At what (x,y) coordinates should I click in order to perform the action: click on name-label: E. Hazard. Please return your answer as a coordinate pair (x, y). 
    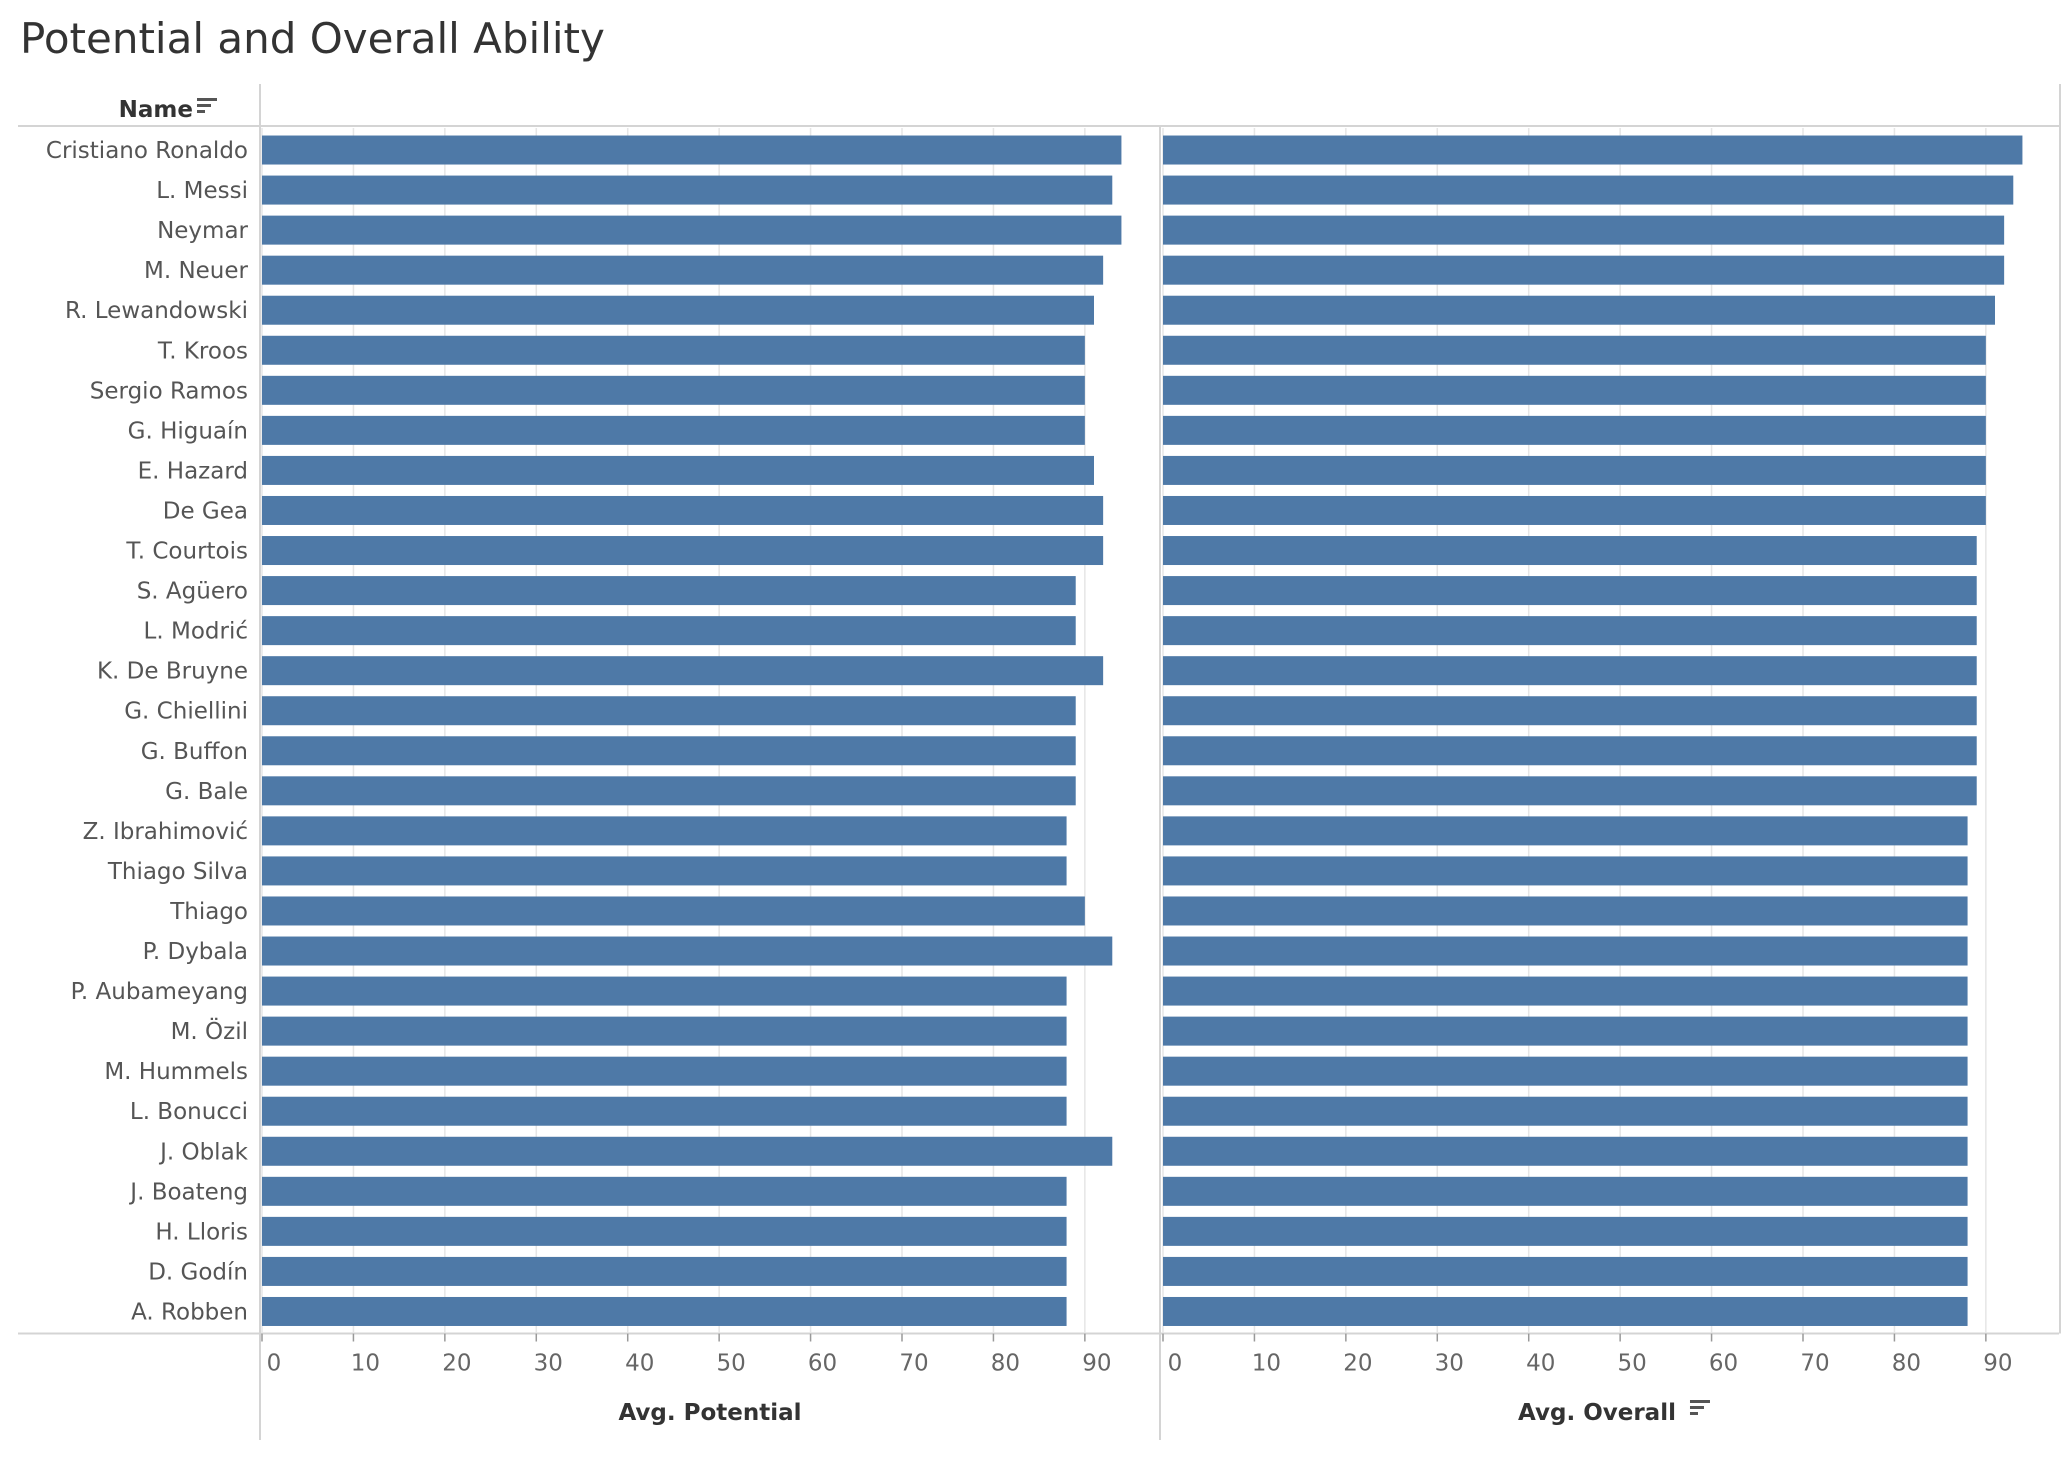
    Looking at the image, I should click on (193, 471).